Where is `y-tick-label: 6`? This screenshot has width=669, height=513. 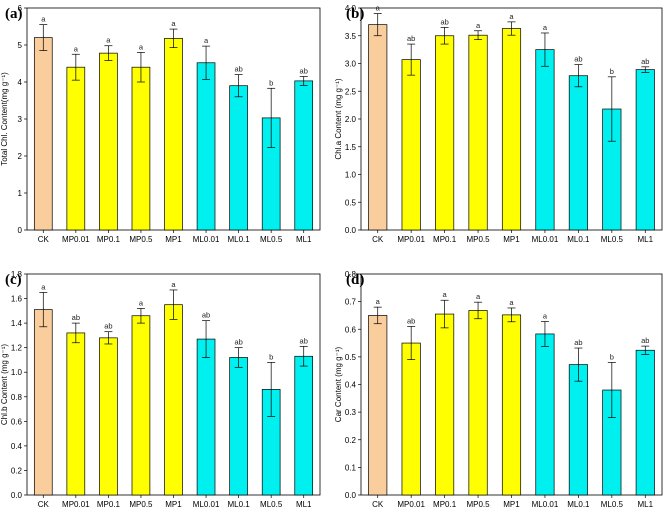
y-tick-label: 6 is located at coordinates (20, 8).